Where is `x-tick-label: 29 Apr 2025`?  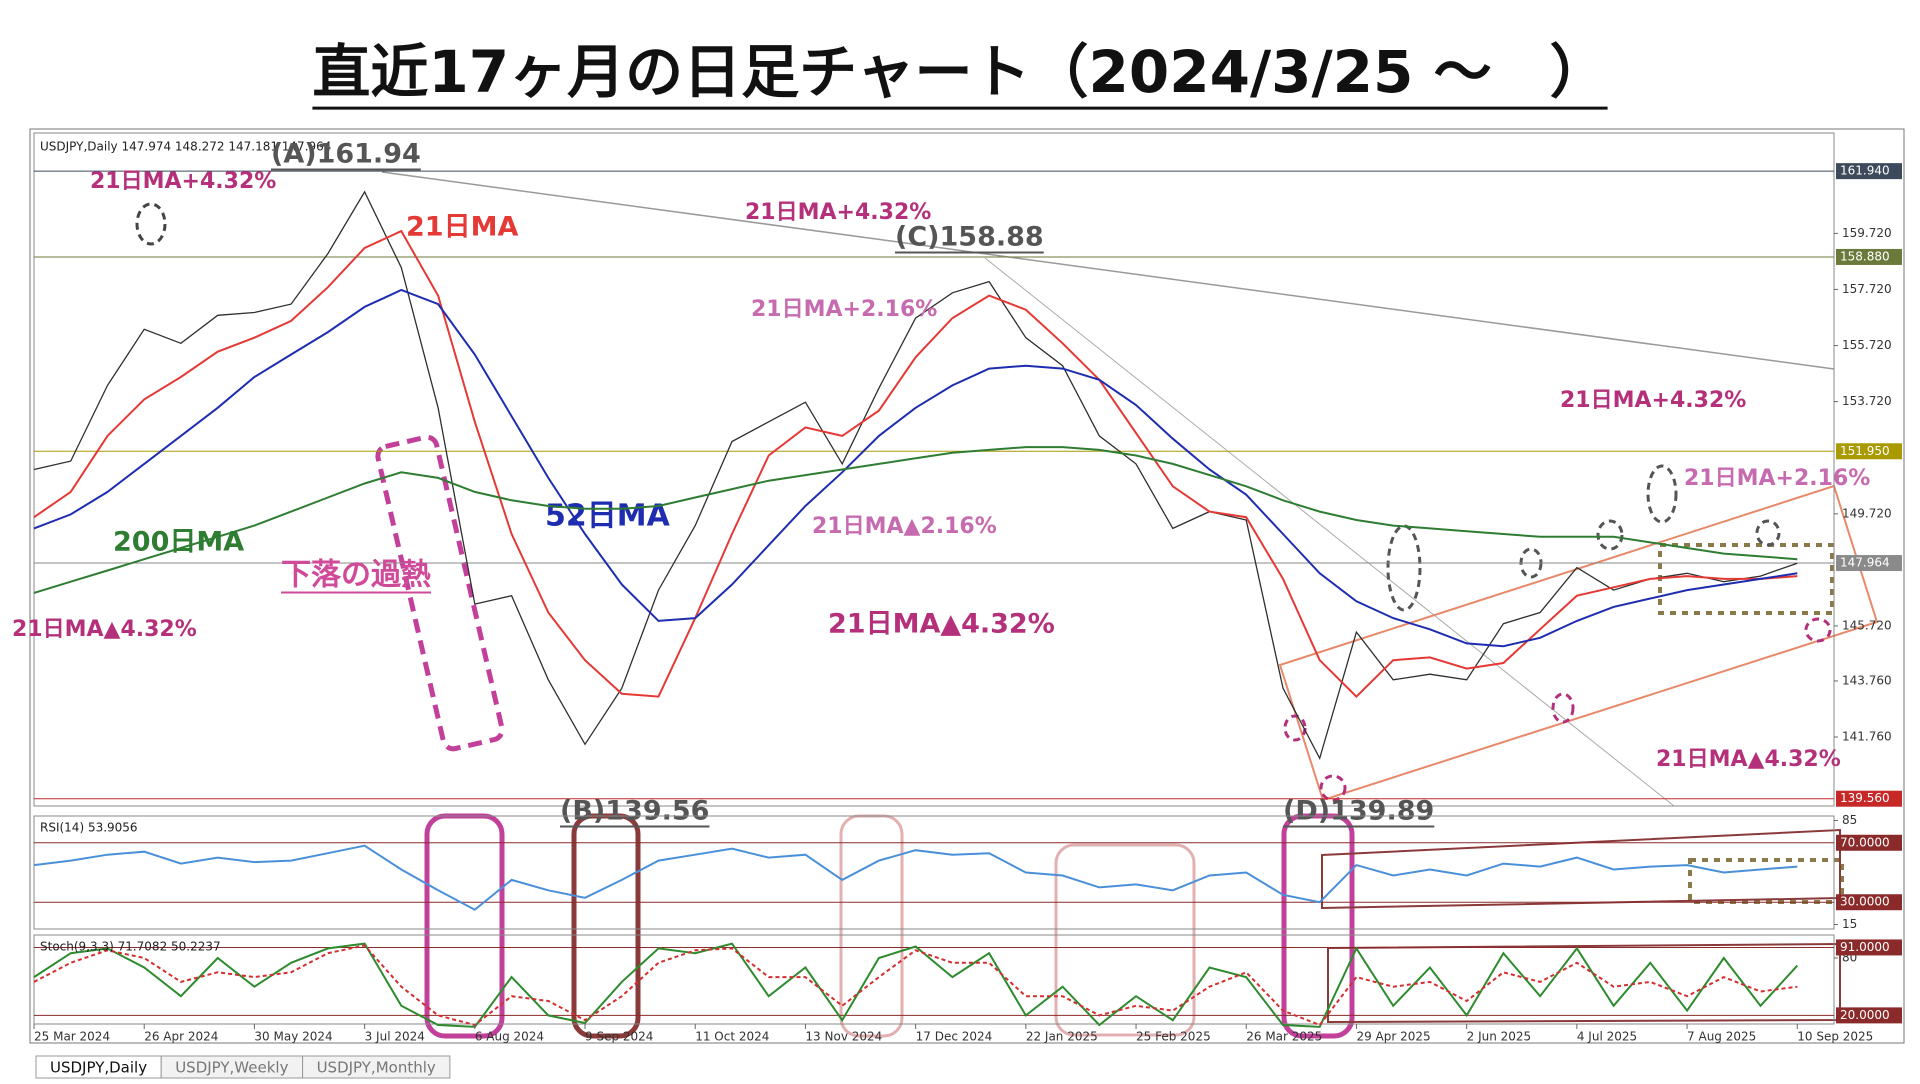 x-tick-label: 29 Apr 2025 is located at coordinates (1393, 1037).